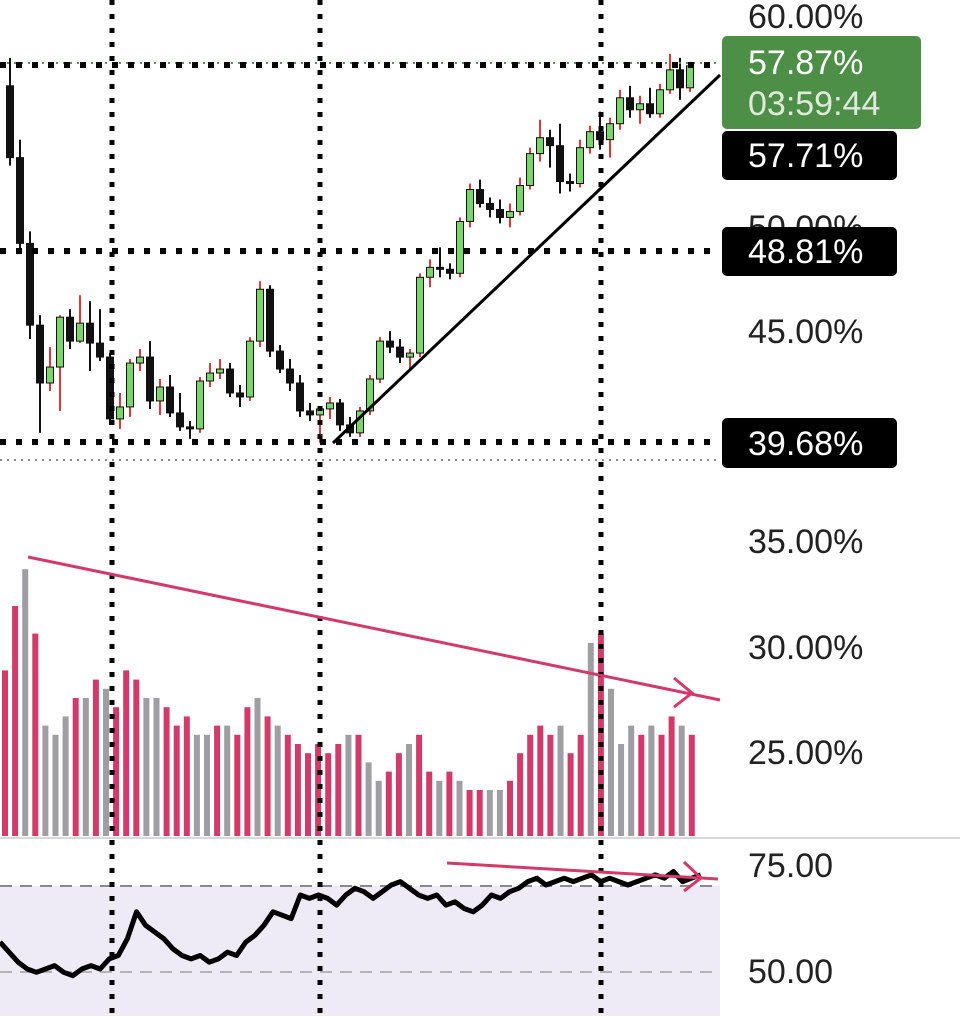  What do you see at coordinates (805, 18) in the screenshot?
I see `price-tick-60: 60.00%` at bounding box center [805, 18].